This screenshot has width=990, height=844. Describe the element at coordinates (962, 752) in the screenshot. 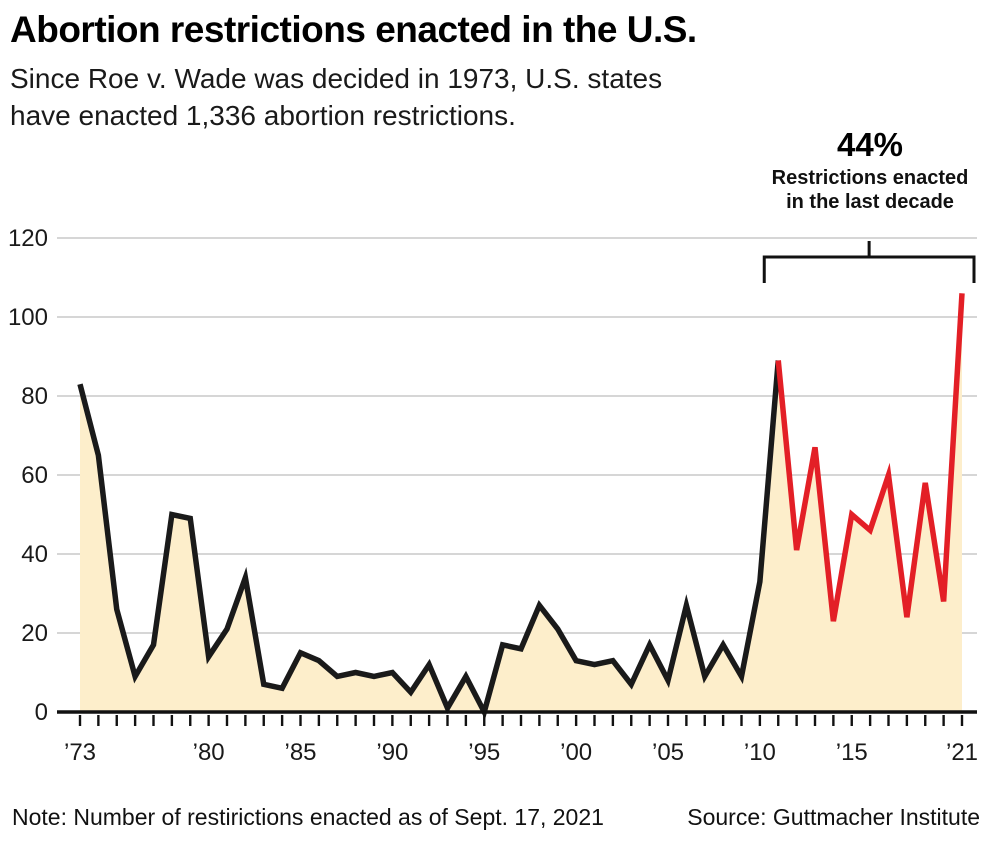

I see `x-tick-label: ’21` at that location.